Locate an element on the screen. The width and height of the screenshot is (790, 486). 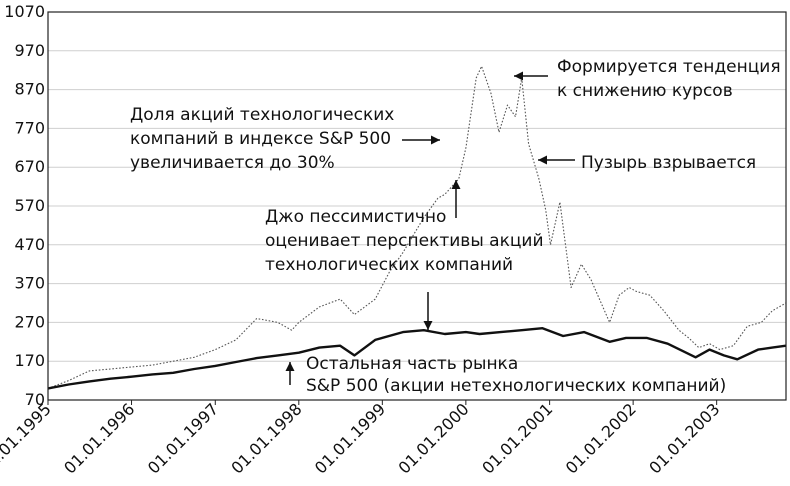
y-tick-label: 1070 is located at coordinates (24, 11).